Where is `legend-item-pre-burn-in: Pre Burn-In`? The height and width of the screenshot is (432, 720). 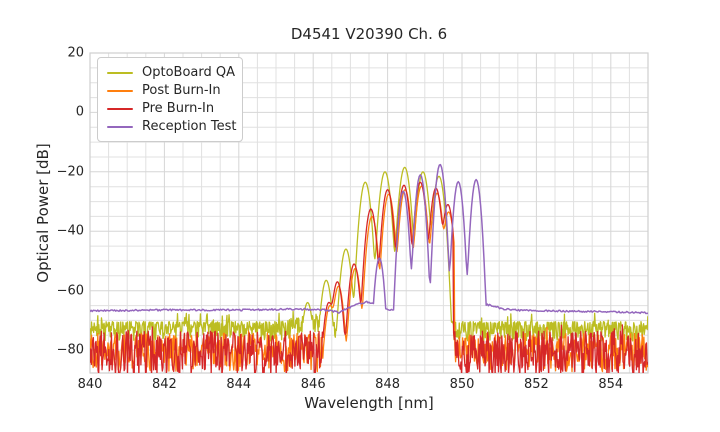
legend-item-pre-burn-in: Pre Burn-In is located at coordinates (172, 108).